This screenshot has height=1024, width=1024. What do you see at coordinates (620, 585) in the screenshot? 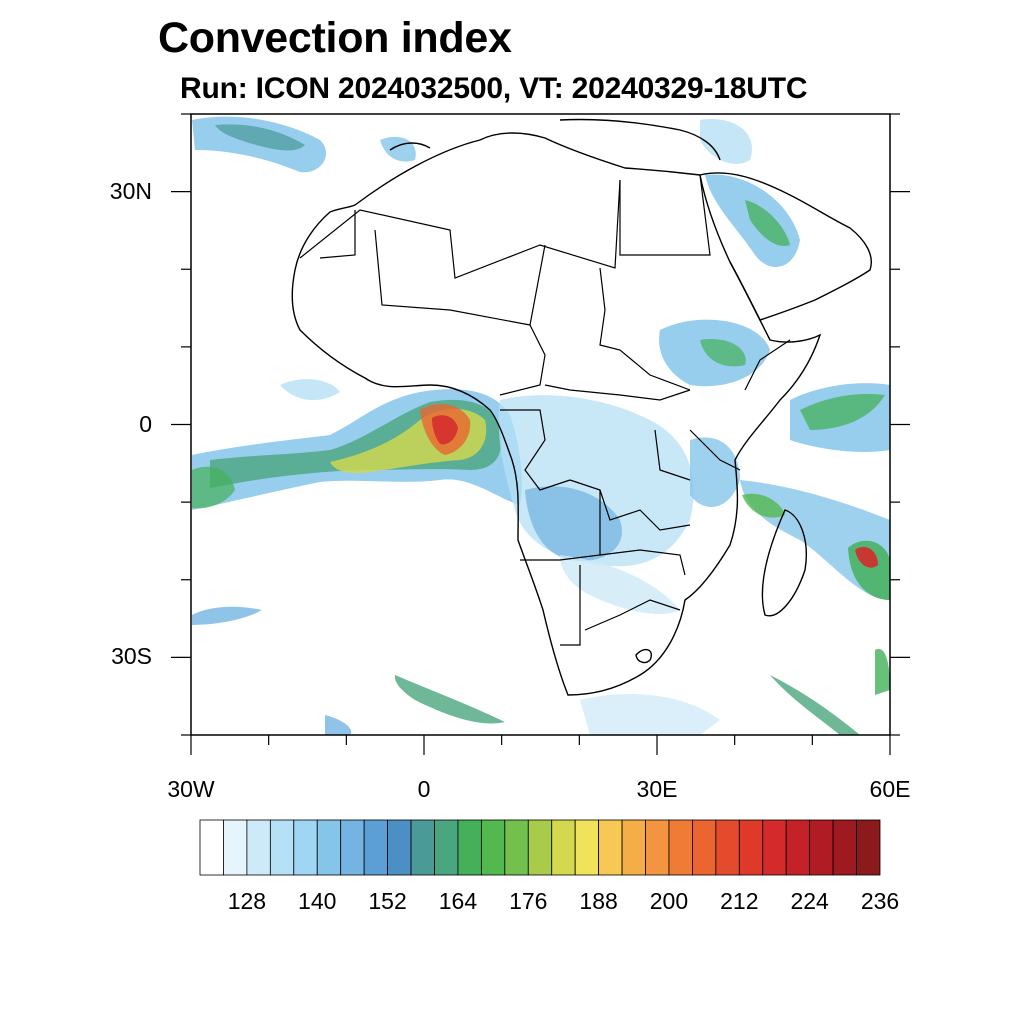
I see `field-southeast-africa` at bounding box center [620, 585].